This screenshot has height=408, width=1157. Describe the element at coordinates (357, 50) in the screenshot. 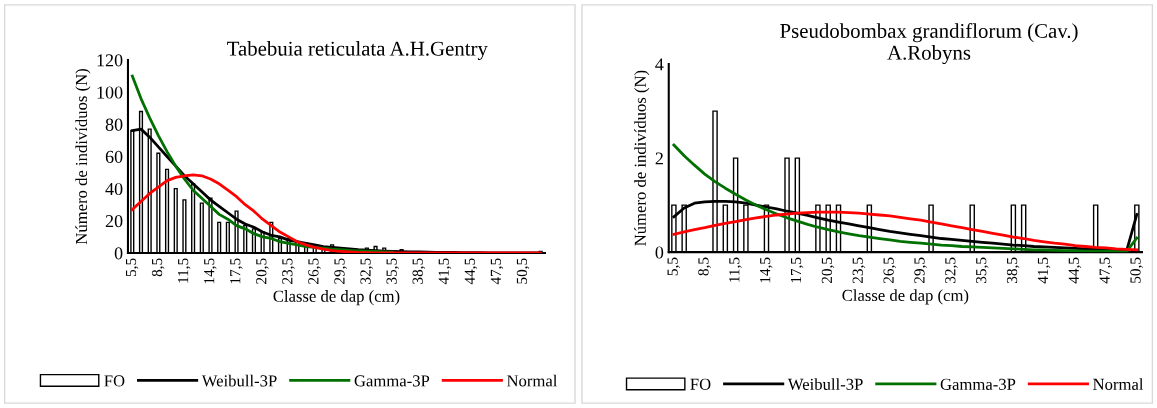

I see `chart-title: Tabebuia reticulata A.H.Gentry` at that location.